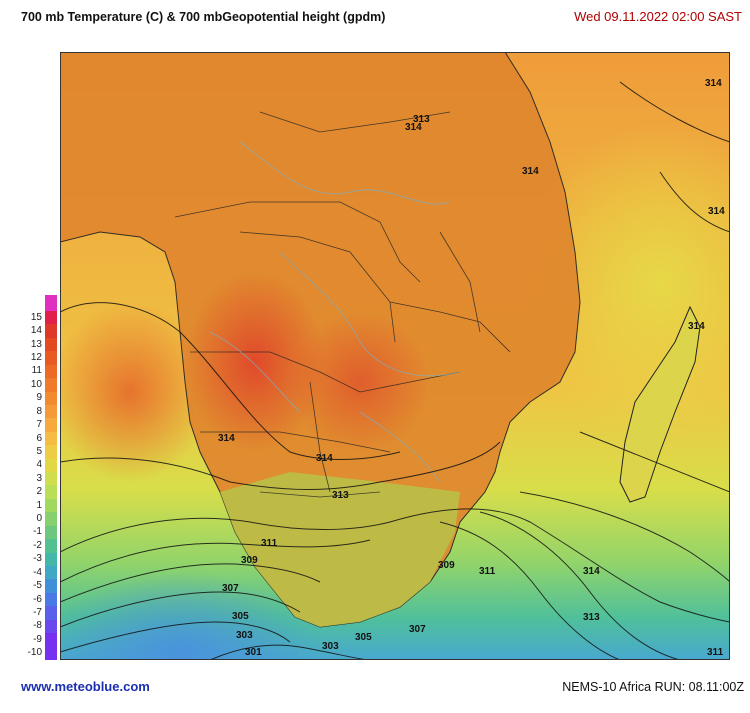  What do you see at coordinates (39, 478) in the screenshot?
I see `colorbar-label: 3` at bounding box center [39, 478].